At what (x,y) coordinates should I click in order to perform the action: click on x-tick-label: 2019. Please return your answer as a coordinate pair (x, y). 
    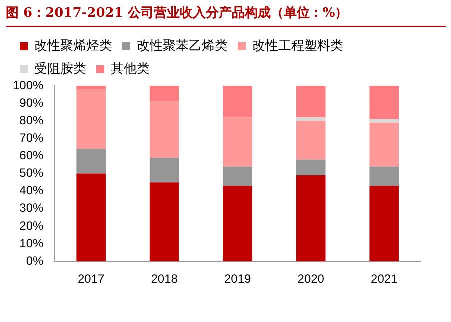
    Looking at the image, I should click on (238, 279).